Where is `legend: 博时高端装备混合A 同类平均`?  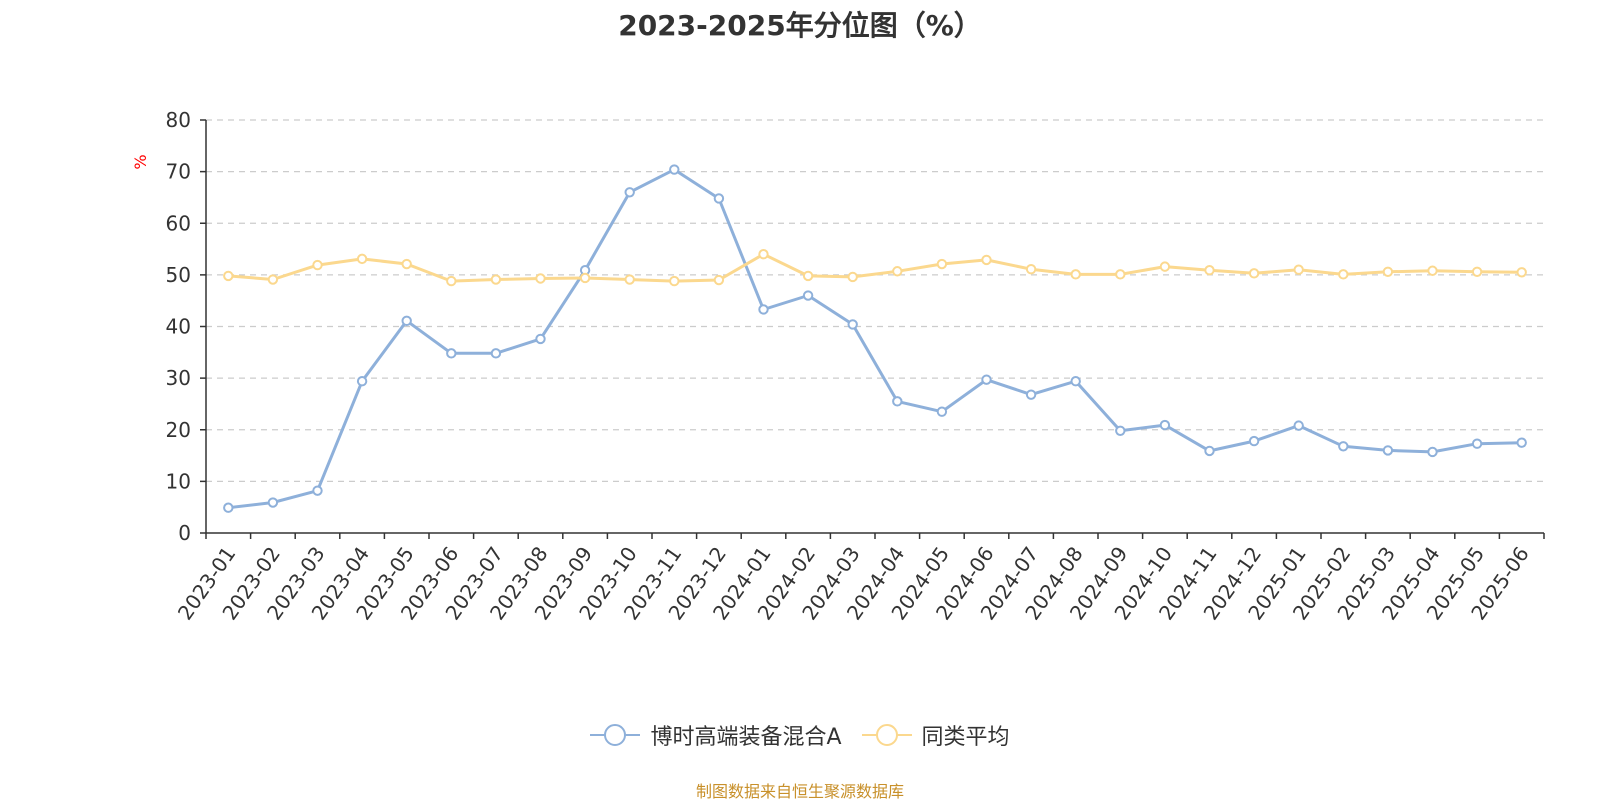 legend: 博时高端装备混合A 同类平均 is located at coordinates (800, 735).